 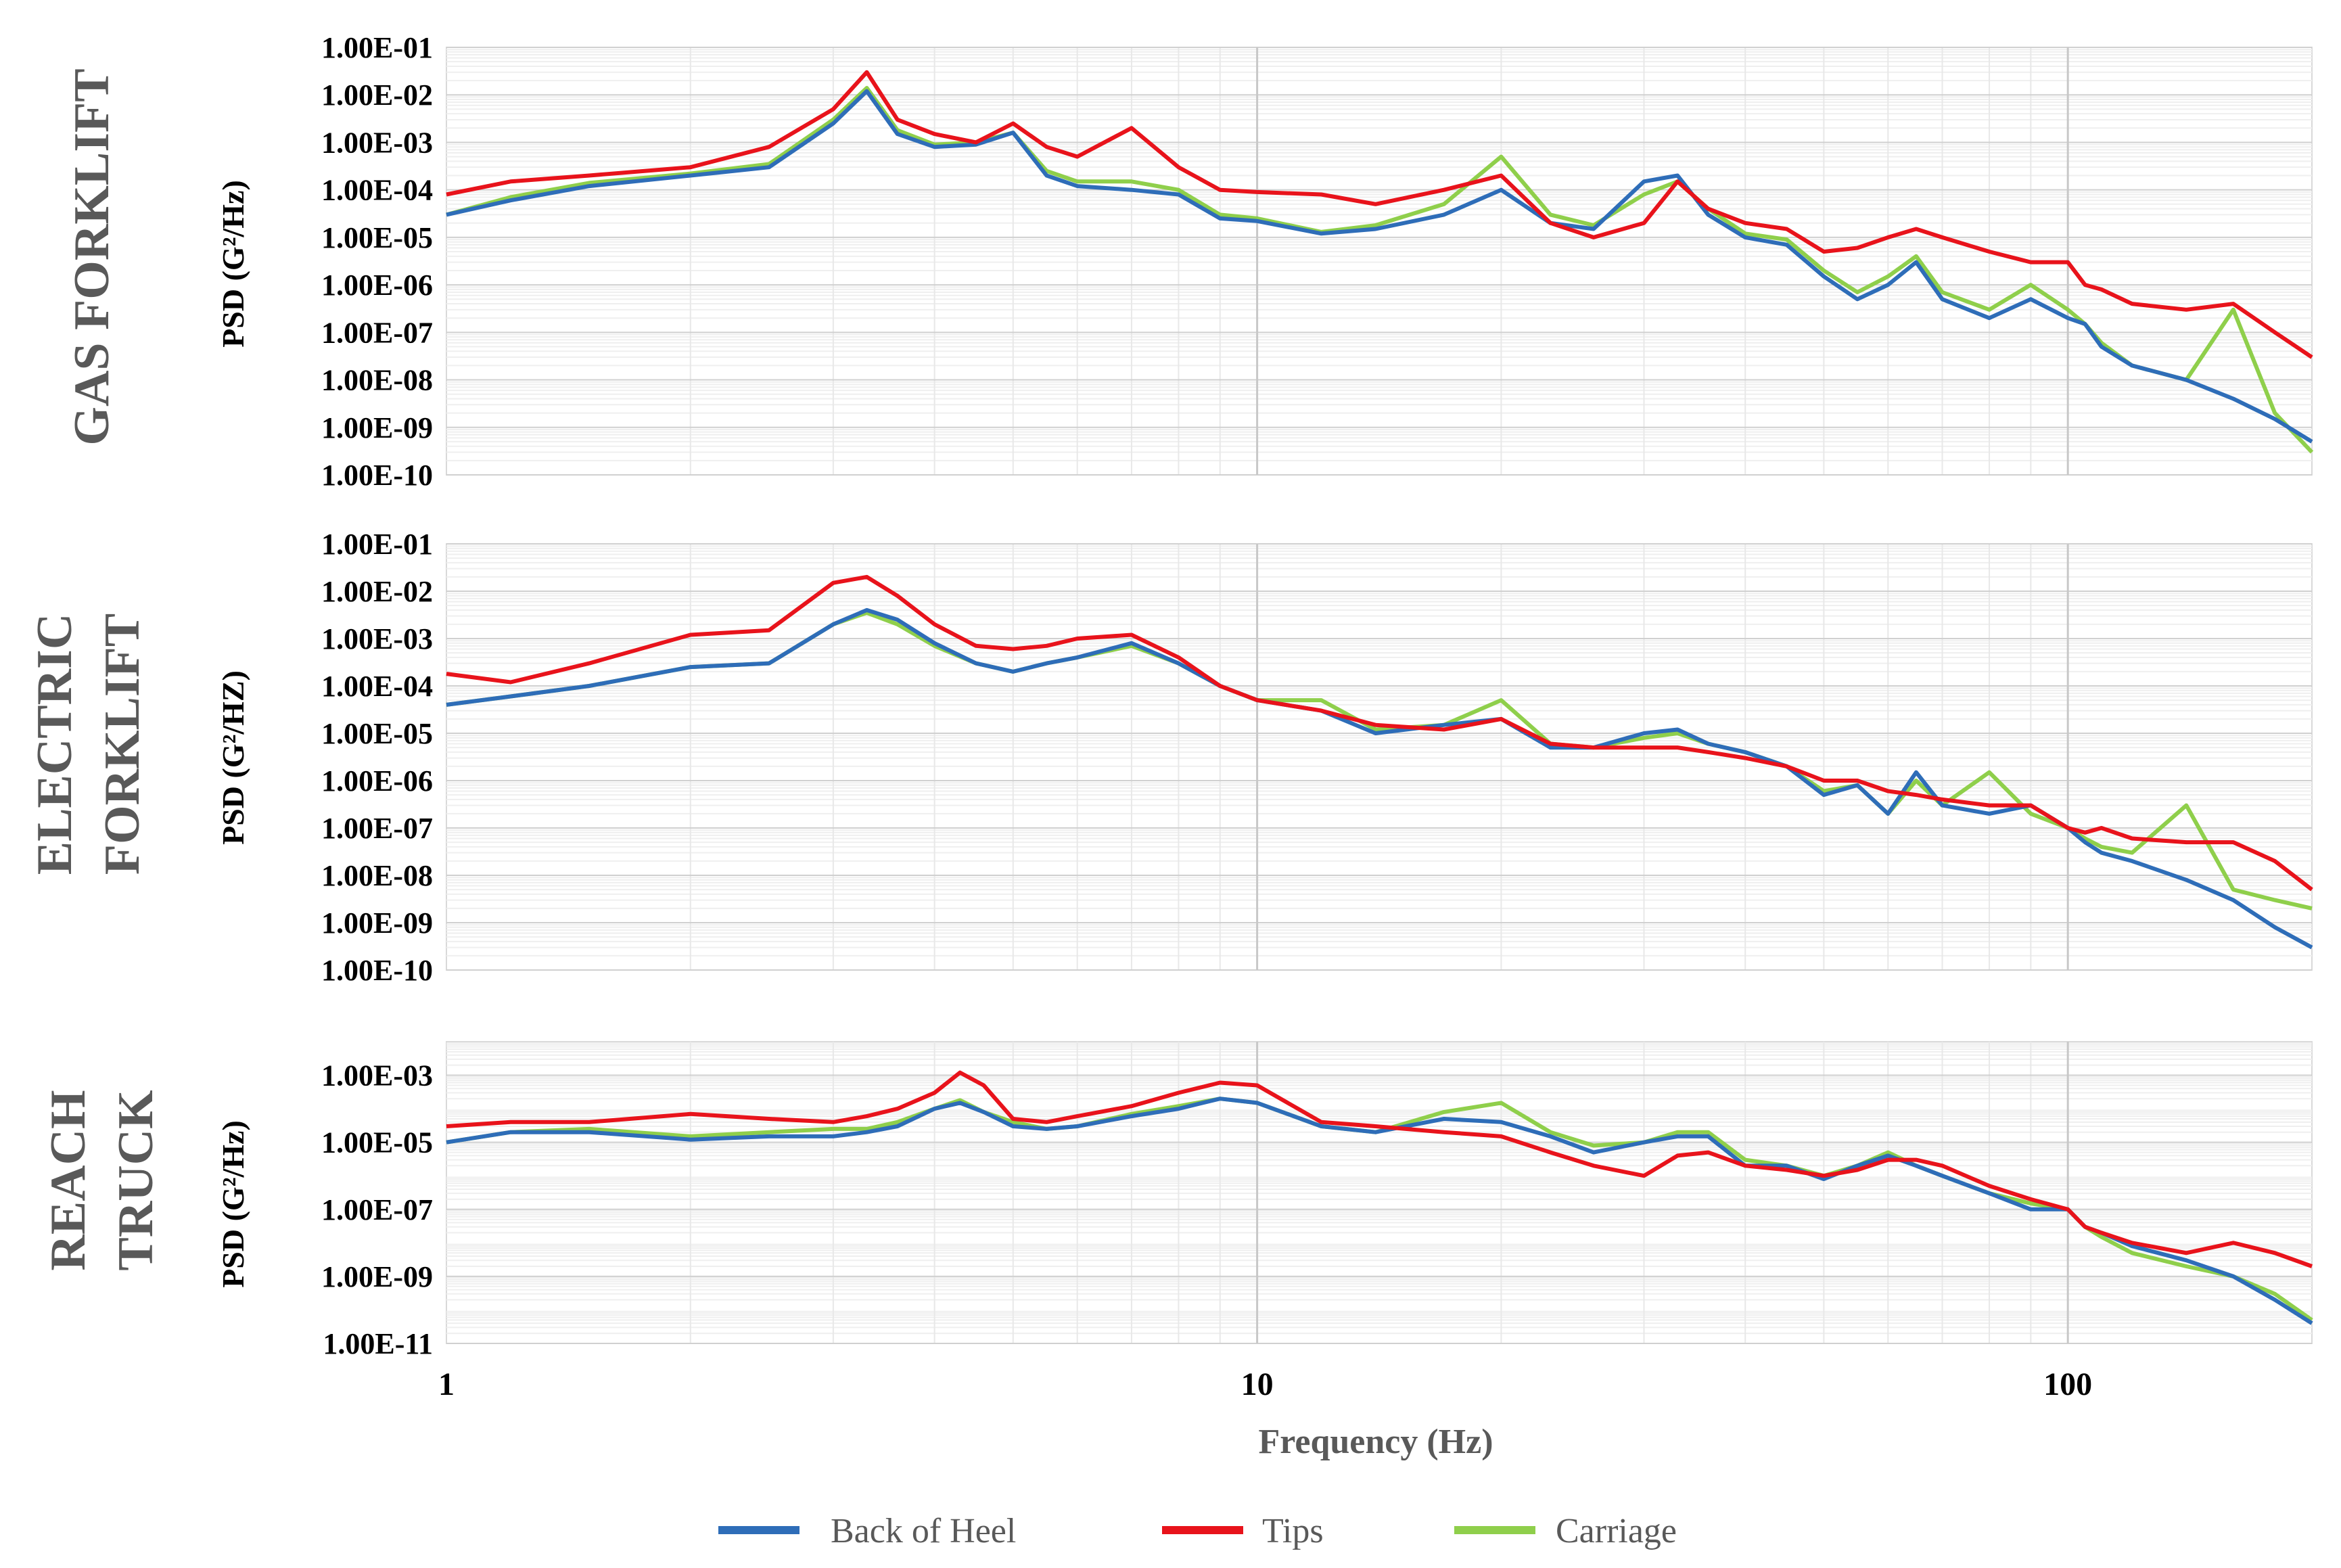 I want to click on legend-label-back-of-heel: Back of Heel, so click(x=923, y=1531).